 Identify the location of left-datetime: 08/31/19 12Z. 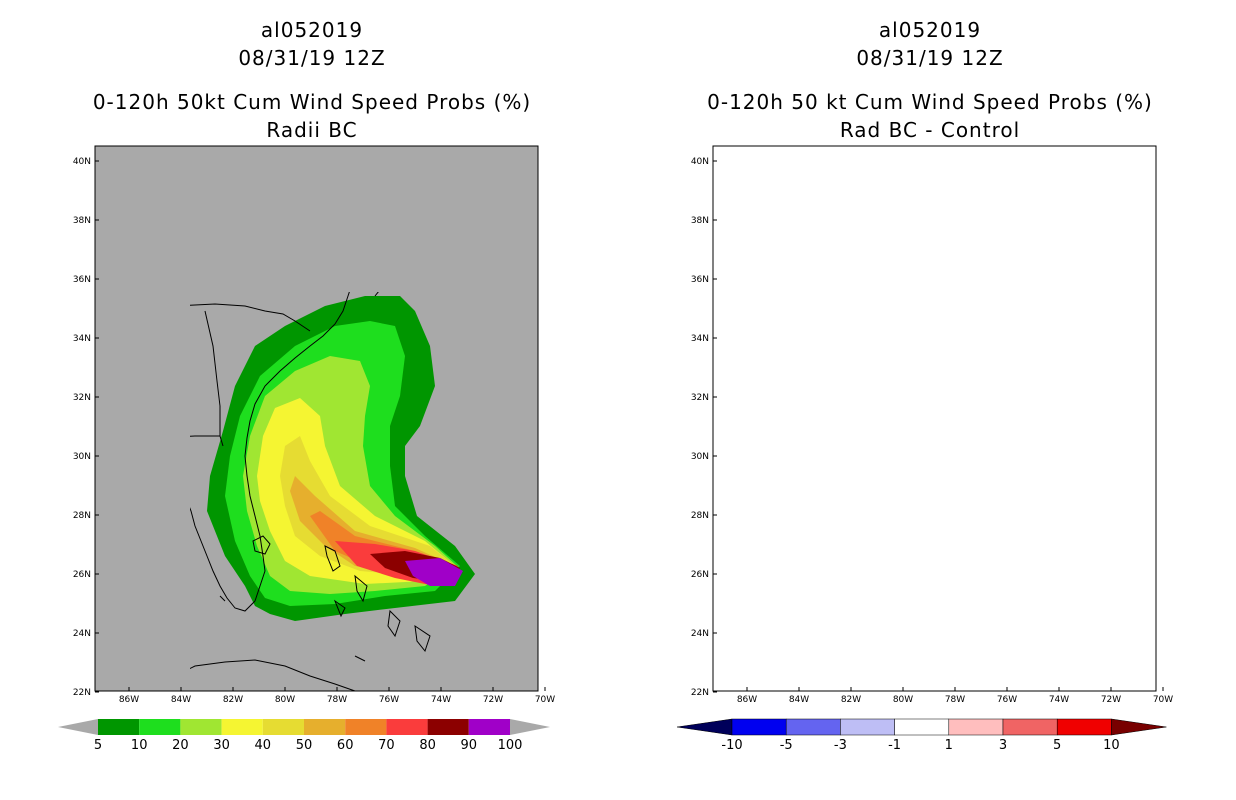
(312, 58).